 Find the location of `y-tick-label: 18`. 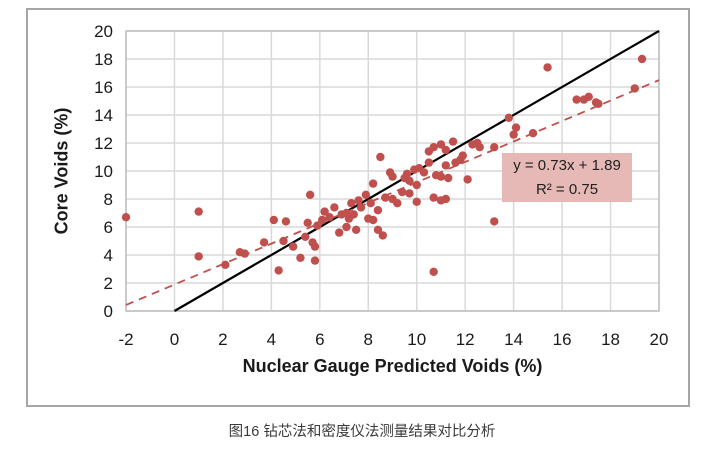

y-tick-label: 18 is located at coordinates (103, 59).